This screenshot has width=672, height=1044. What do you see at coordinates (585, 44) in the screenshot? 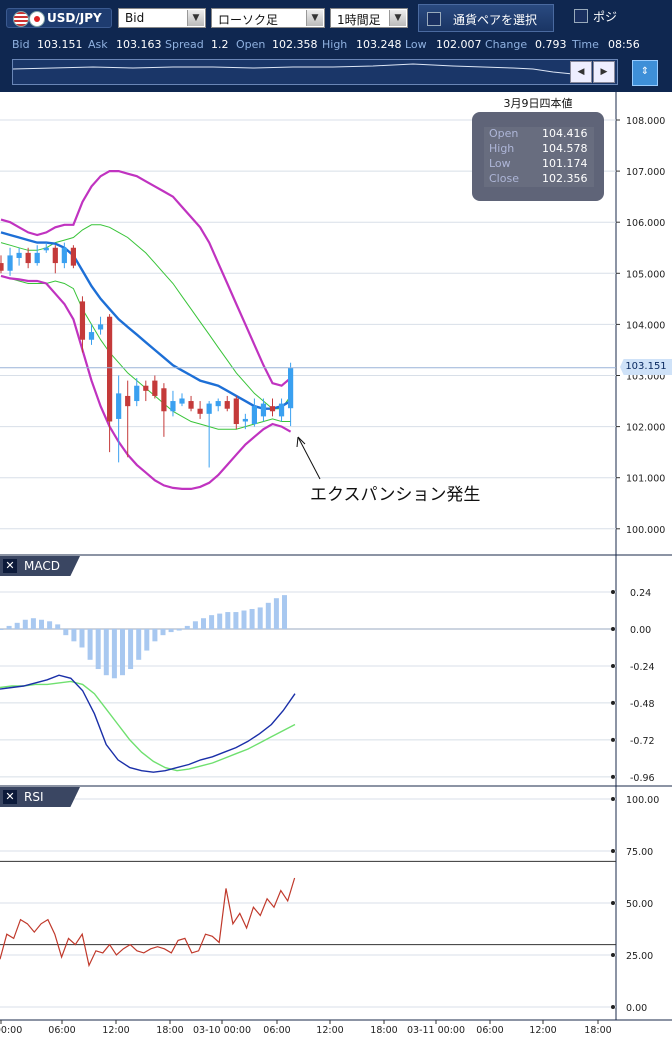
I see `time-label: Time` at bounding box center [585, 44].